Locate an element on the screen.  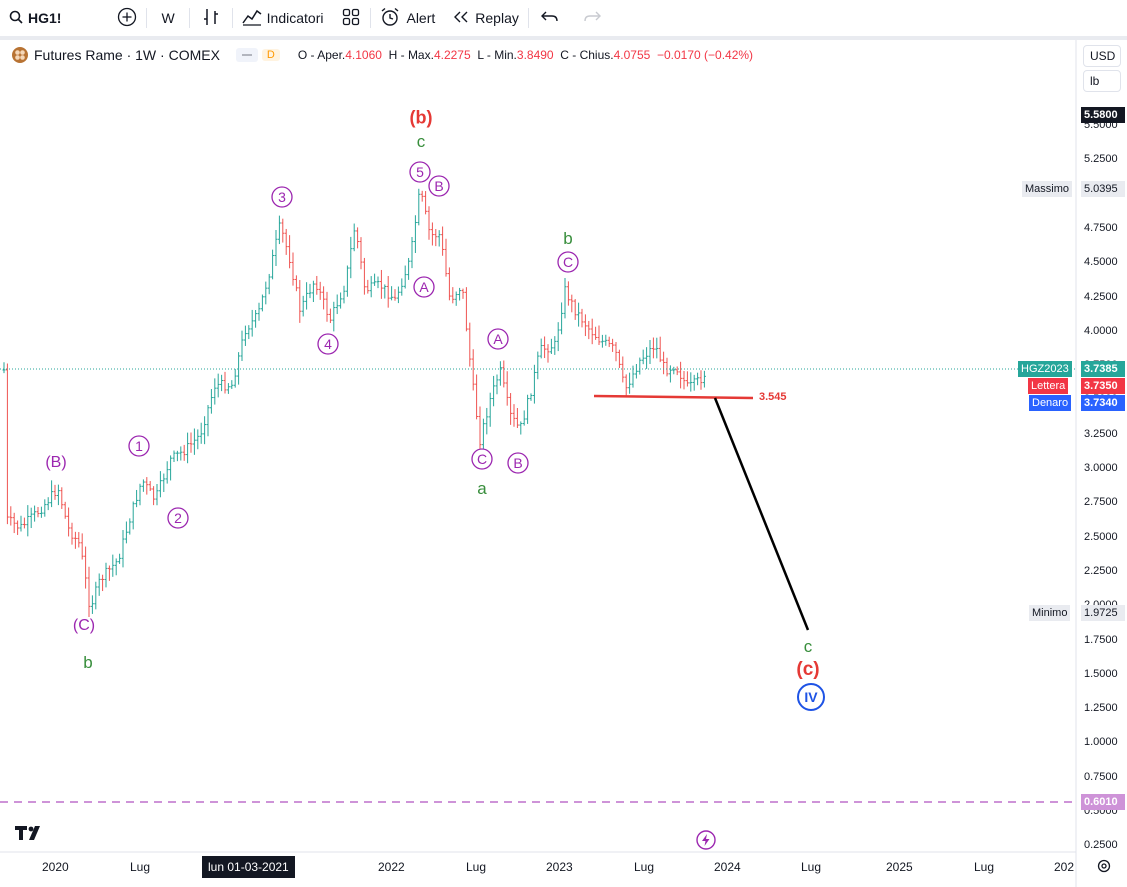
indicators-button: Indicatori is located at coordinates (283, 18).